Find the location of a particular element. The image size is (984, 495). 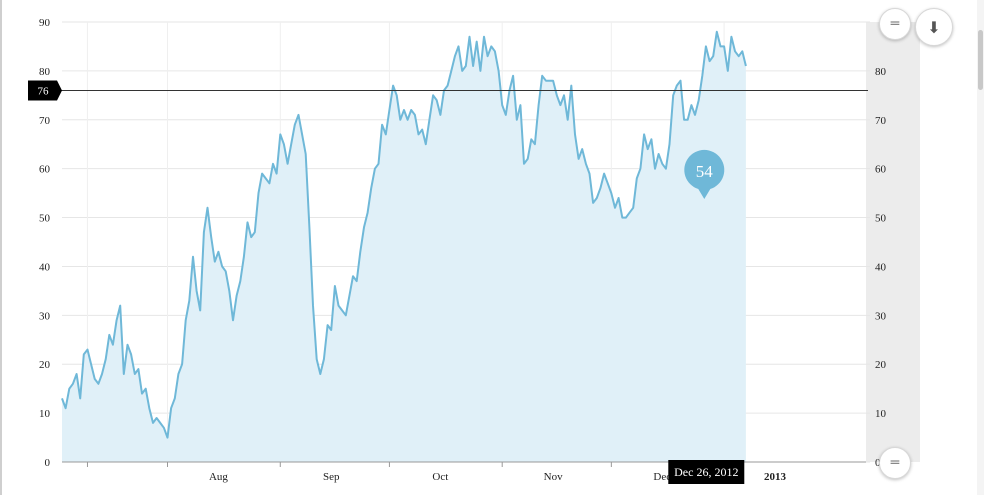

right-axis-tick-label: 70 is located at coordinates (881, 121).